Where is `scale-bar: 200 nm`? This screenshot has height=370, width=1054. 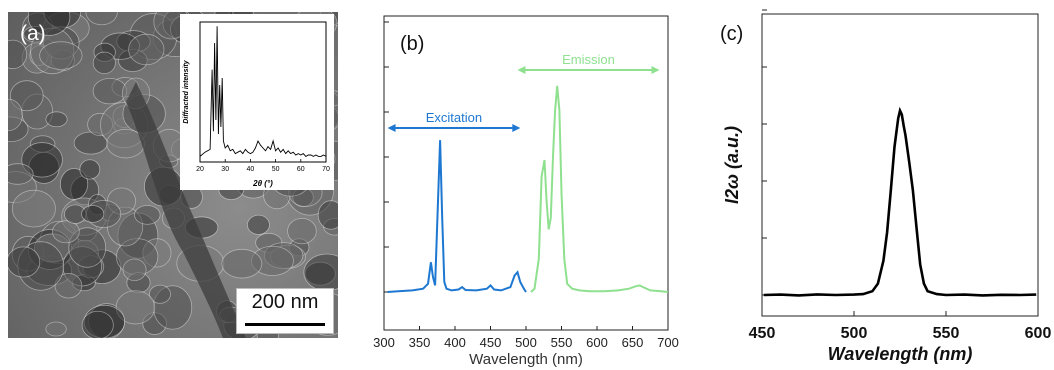
scale-bar: 200 nm is located at coordinates (285, 311).